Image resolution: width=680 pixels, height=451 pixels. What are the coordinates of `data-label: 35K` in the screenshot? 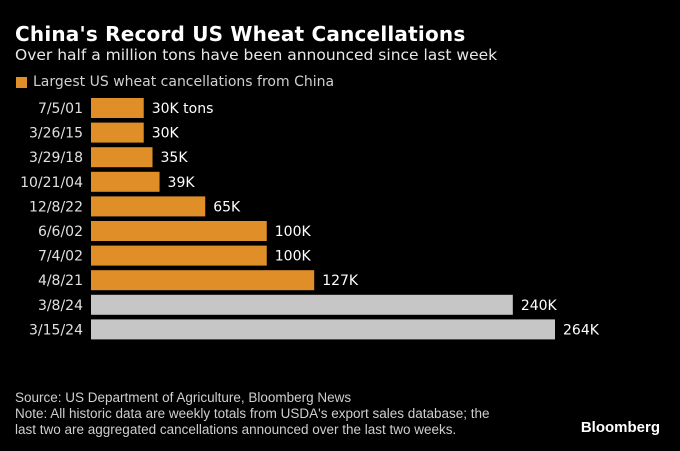 It's located at (175, 158).